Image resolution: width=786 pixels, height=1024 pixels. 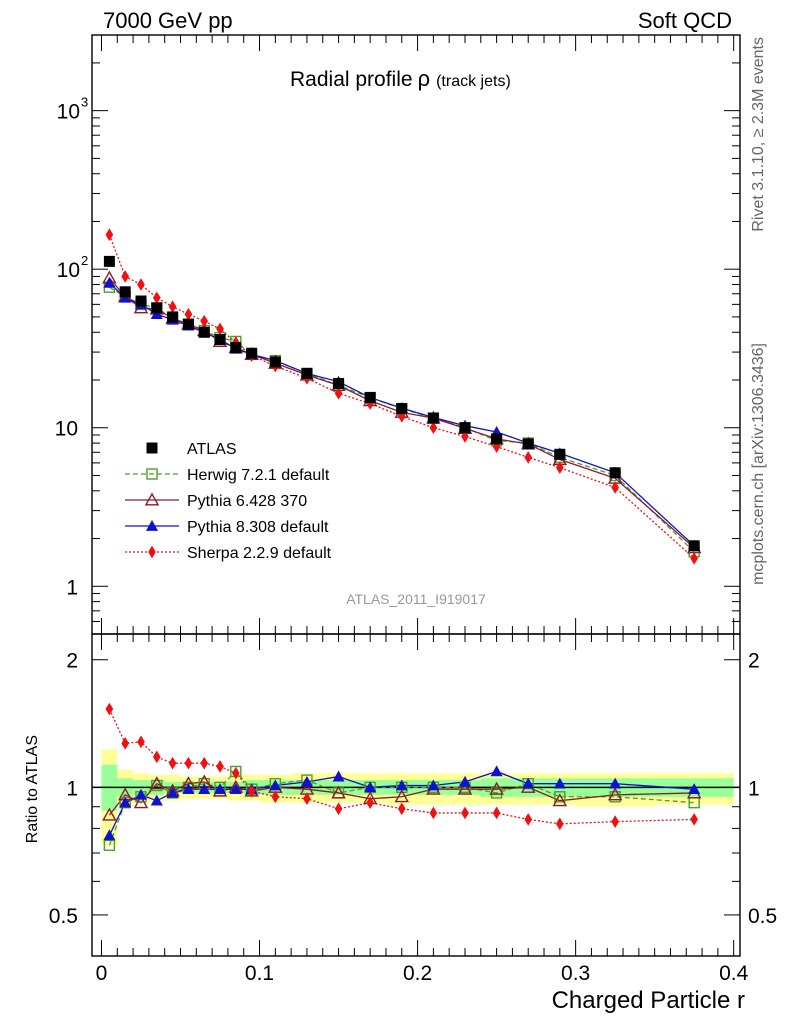 I want to click on ratio-tick-label: 2, so click(x=72, y=661).